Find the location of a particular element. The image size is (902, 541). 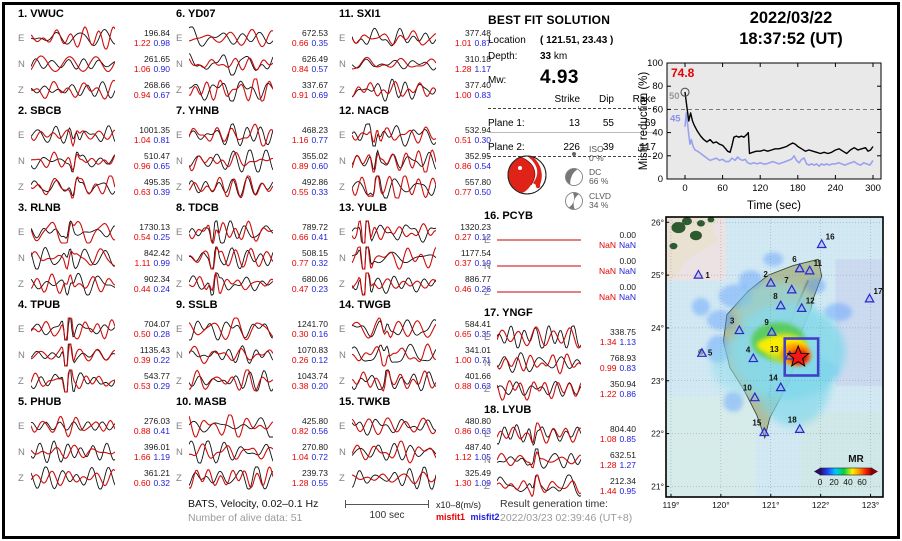

misfit2-value: 0.56 is located at coordinates (319, 431).